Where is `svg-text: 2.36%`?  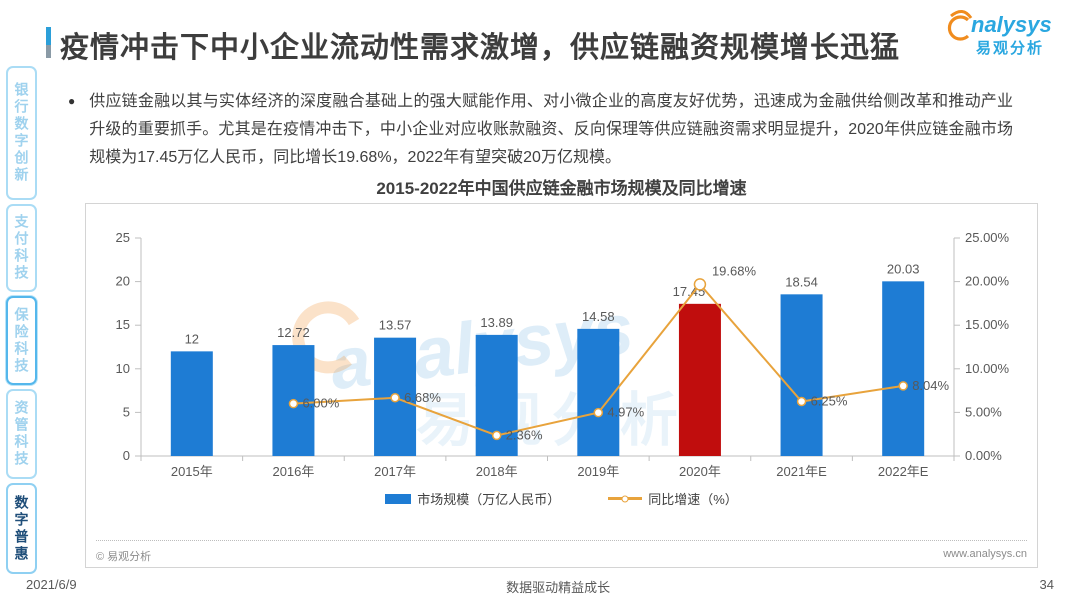 svg-text: 2.36% is located at coordinates (524, 434).